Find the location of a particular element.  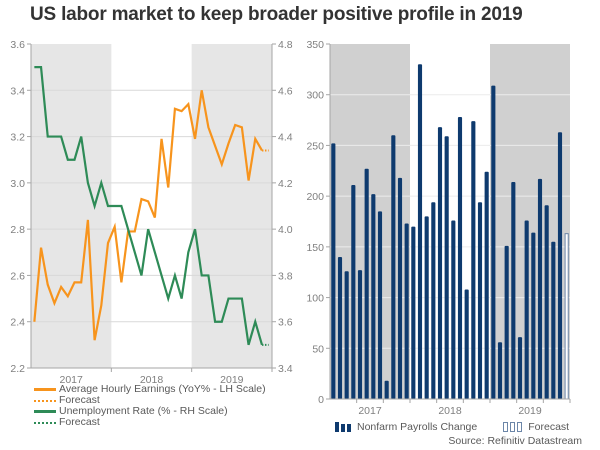

legend-label-unemployment: Unemployment Rate (% - RH Scale) is located at coordinates (143, 411).